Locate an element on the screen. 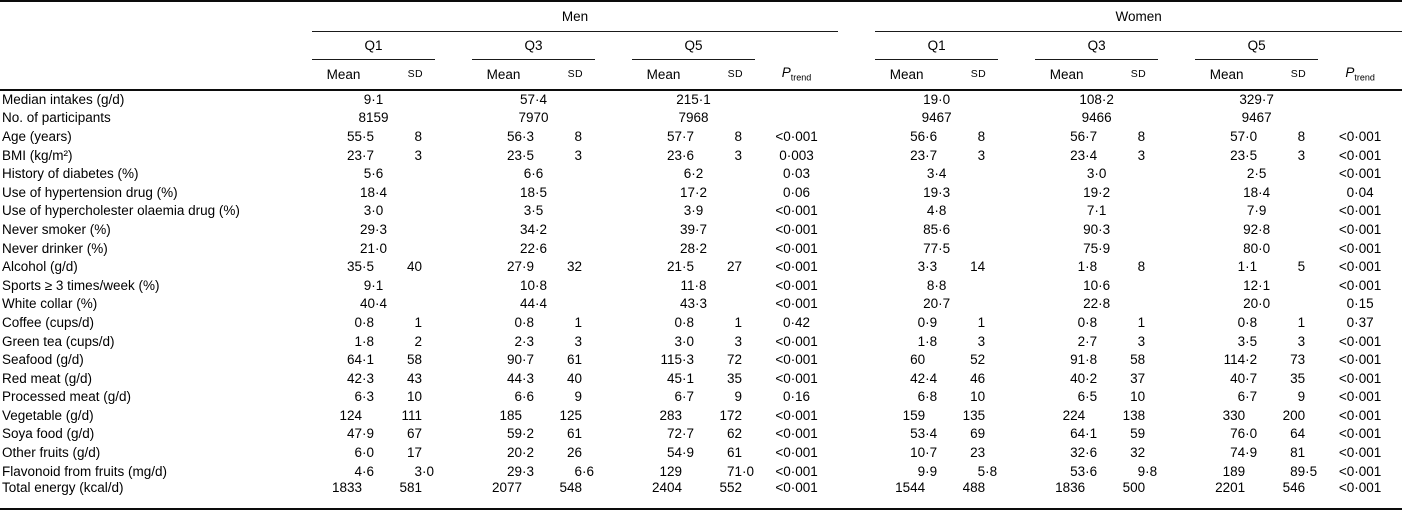  cell-sd: 10 is located at coordinates (405, 397).